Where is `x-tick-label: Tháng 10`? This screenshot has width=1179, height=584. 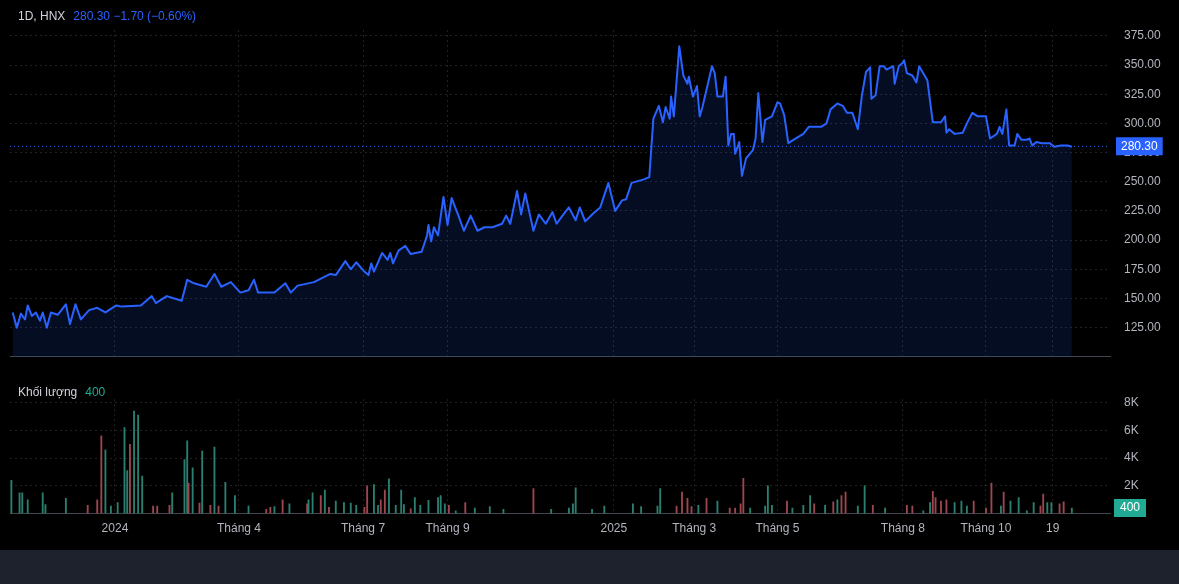
x-tick-label: Tháng 10 is located at coordinates (986, 528).